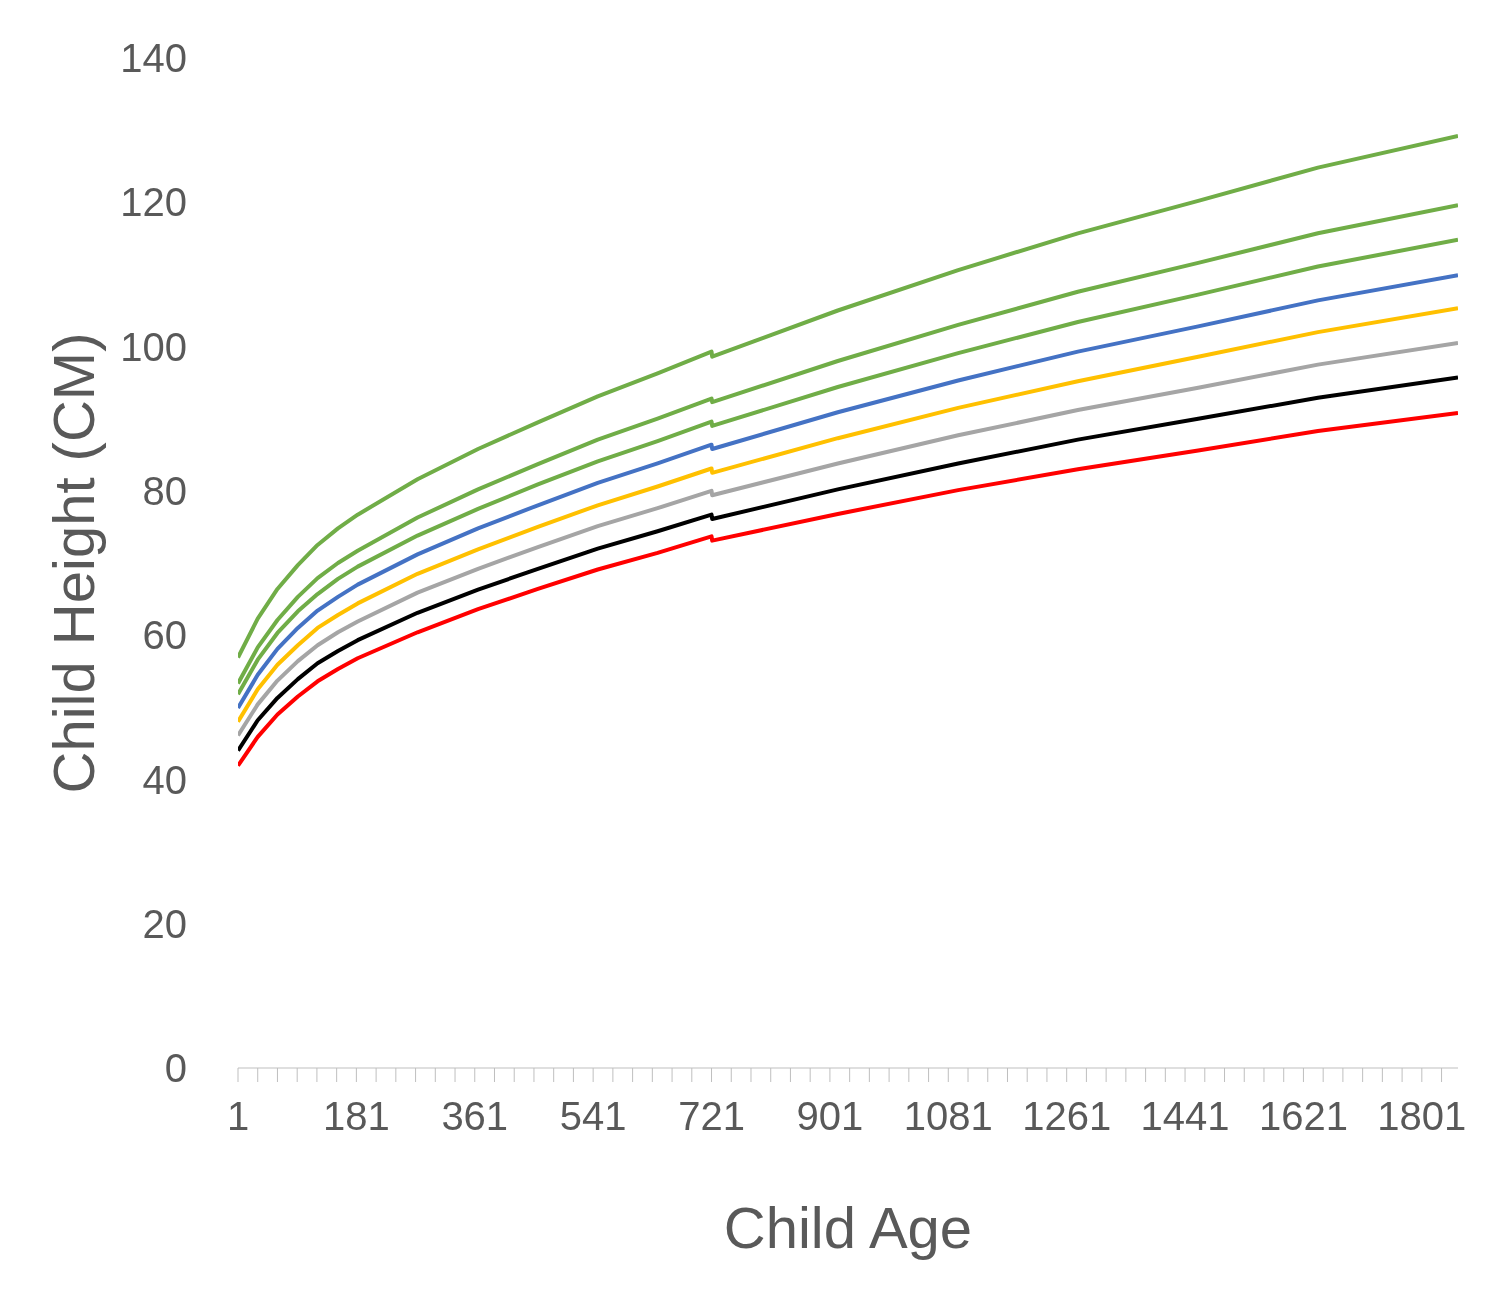  What do you see at coordinates (711, 1116) in the screenshot?
I see `x-tick-label: 721` at bounding box center [711, 1116].